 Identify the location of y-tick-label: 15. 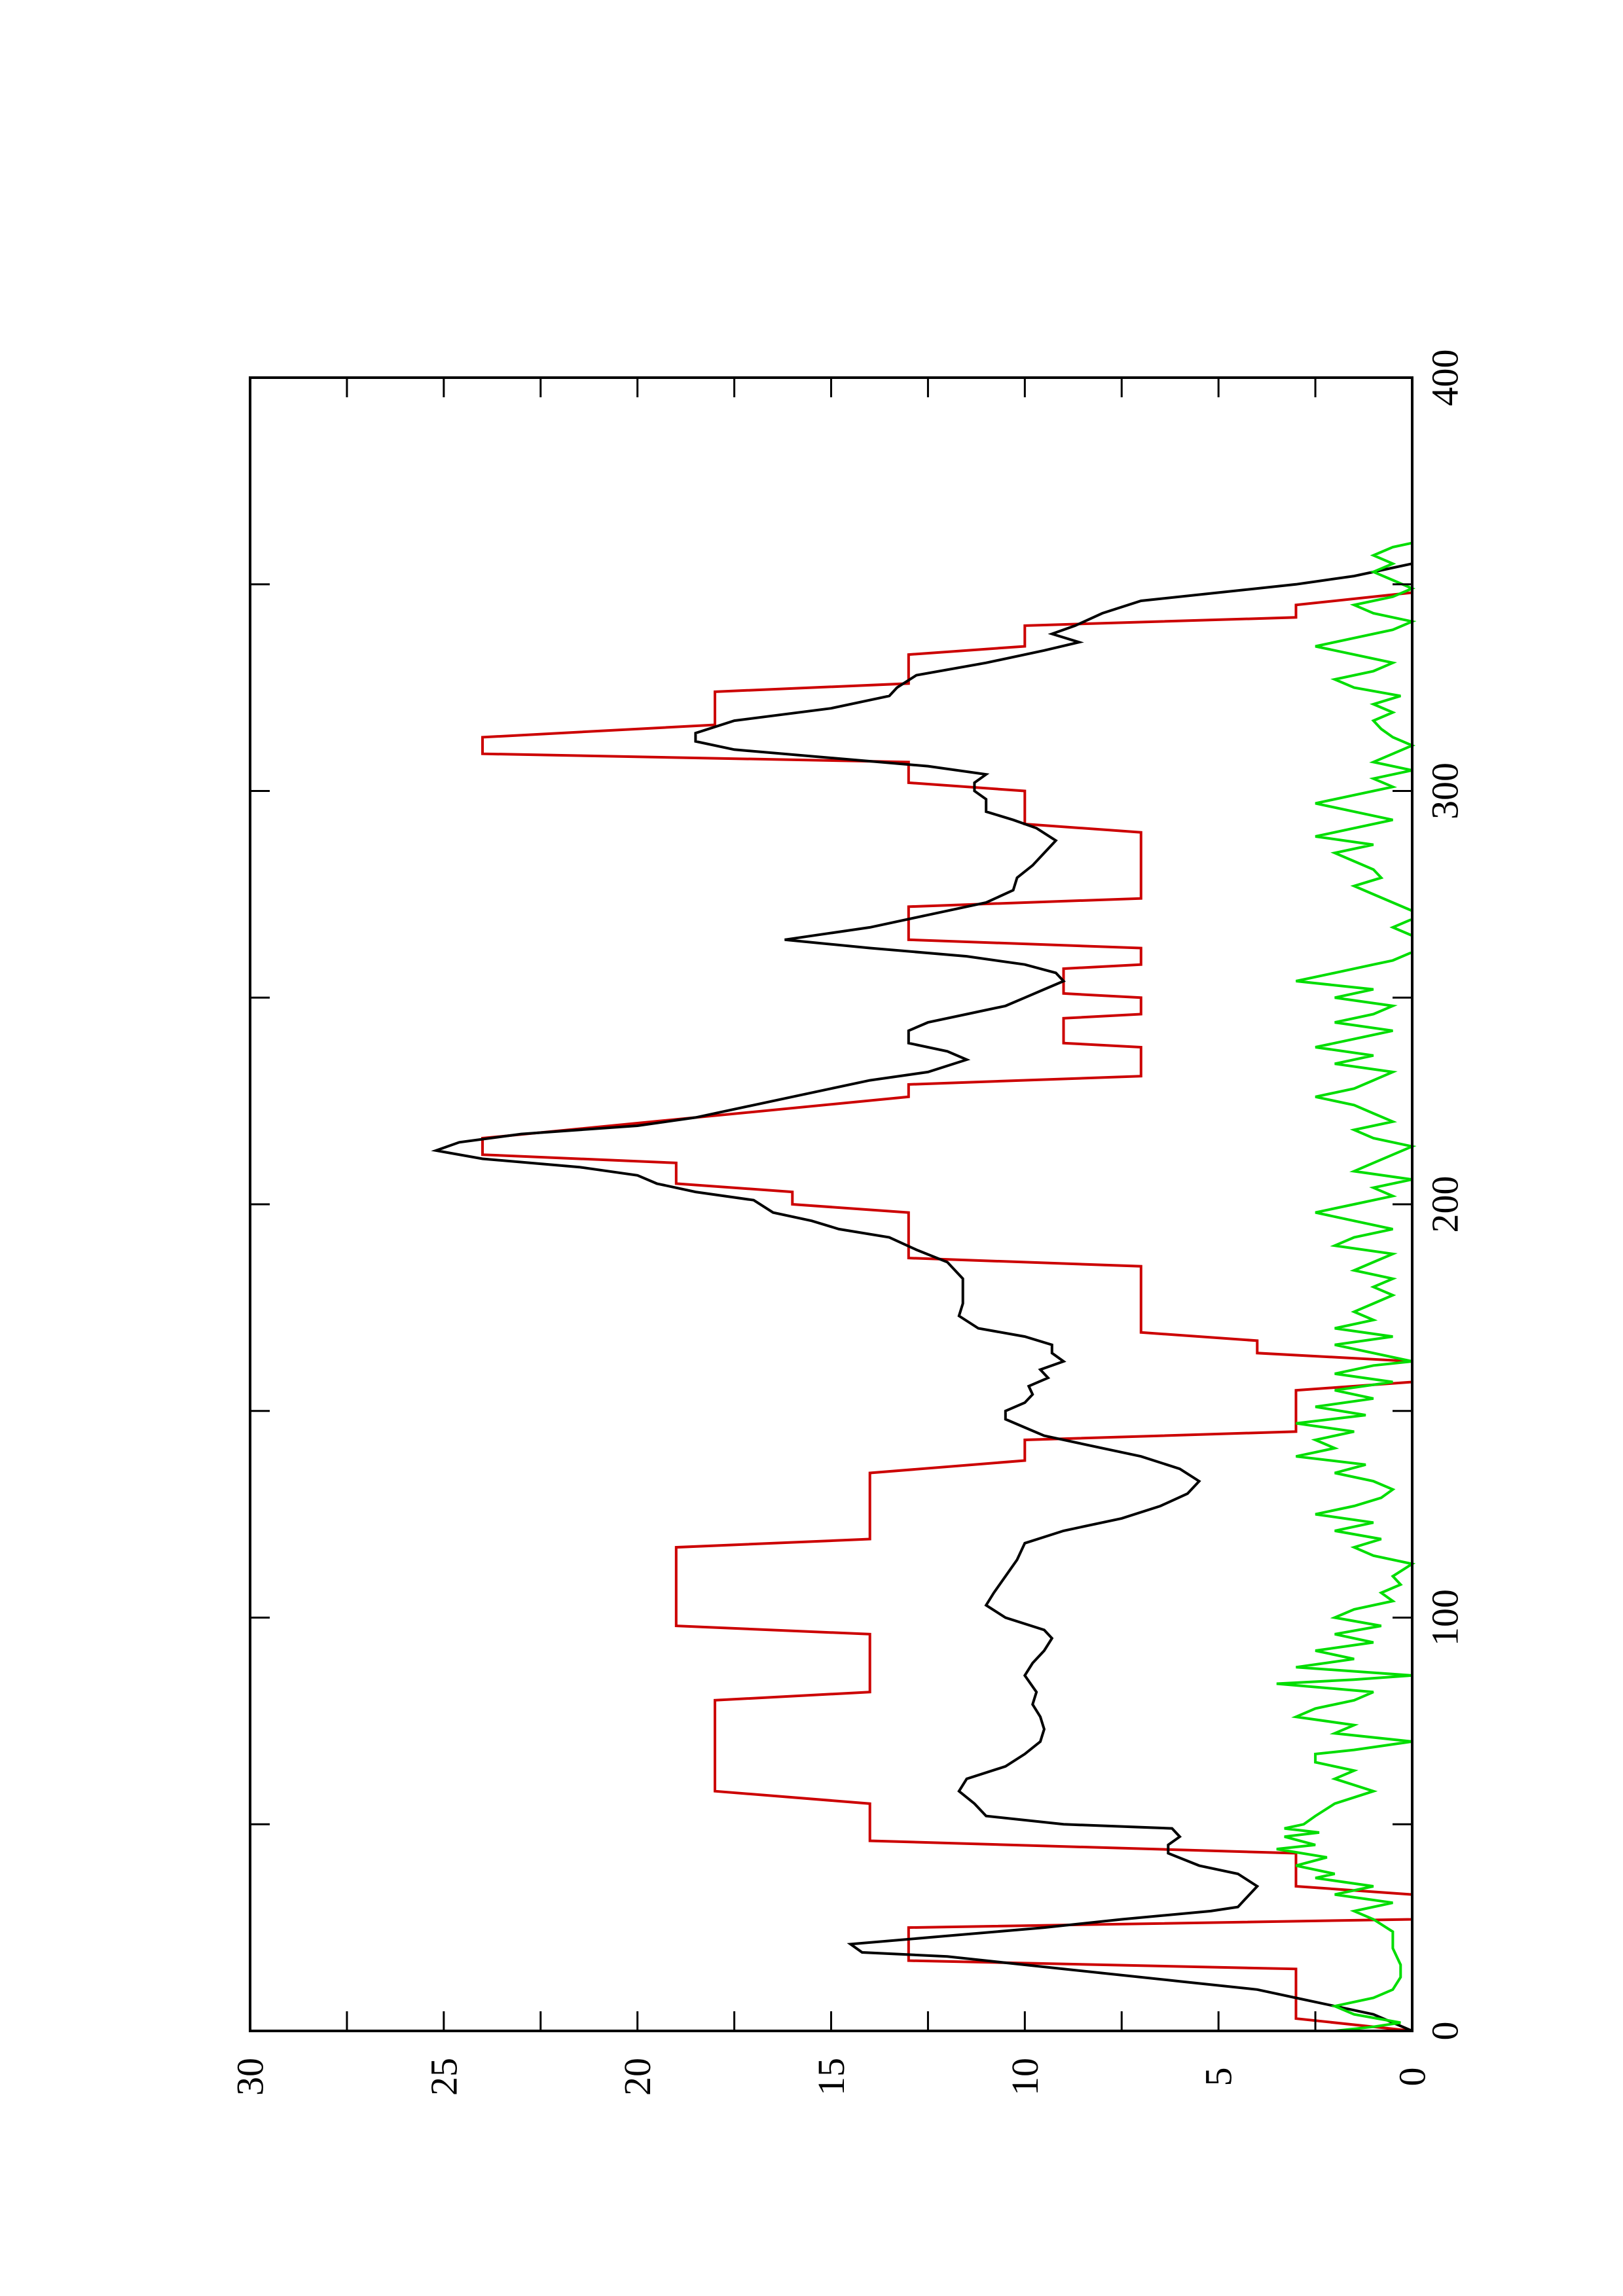
(831, 2077).